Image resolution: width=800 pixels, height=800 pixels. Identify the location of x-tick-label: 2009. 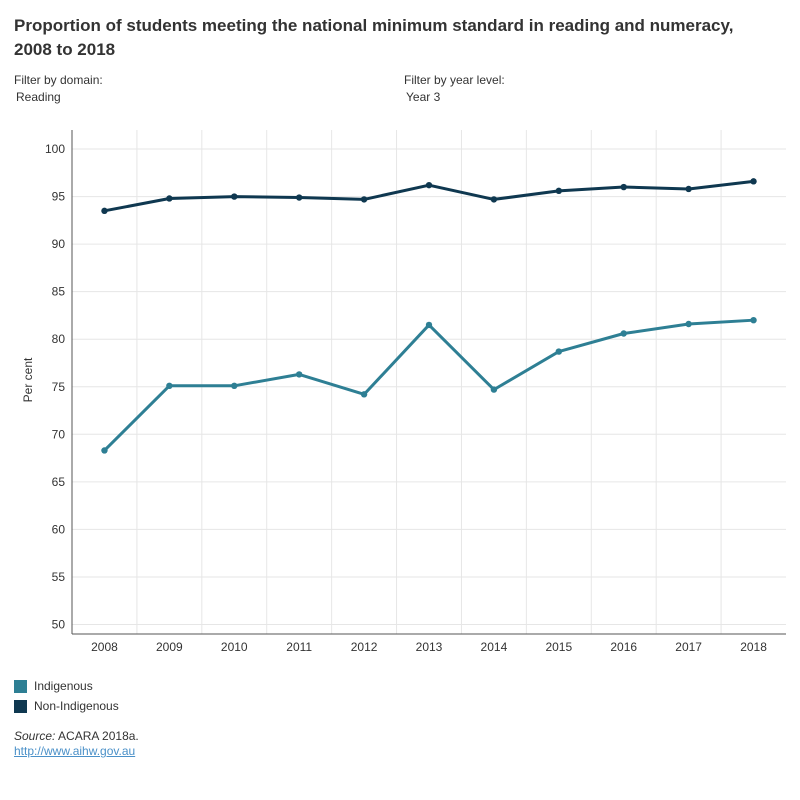
(169, 647).